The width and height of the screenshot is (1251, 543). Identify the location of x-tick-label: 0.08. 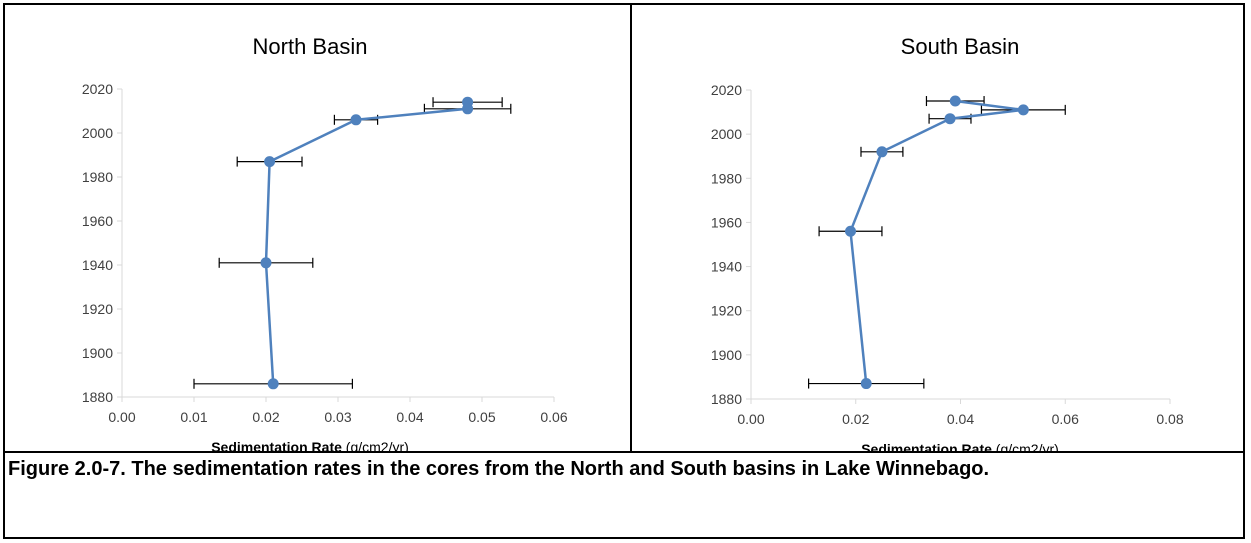
(1169, 419).